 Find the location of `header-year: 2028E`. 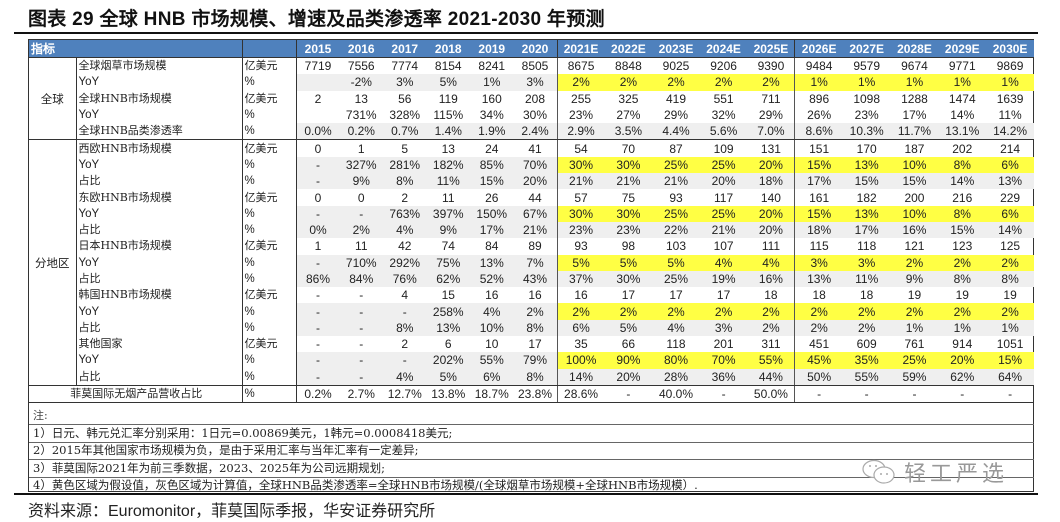

header-year: 2028E is located at coordinates (914, 49).